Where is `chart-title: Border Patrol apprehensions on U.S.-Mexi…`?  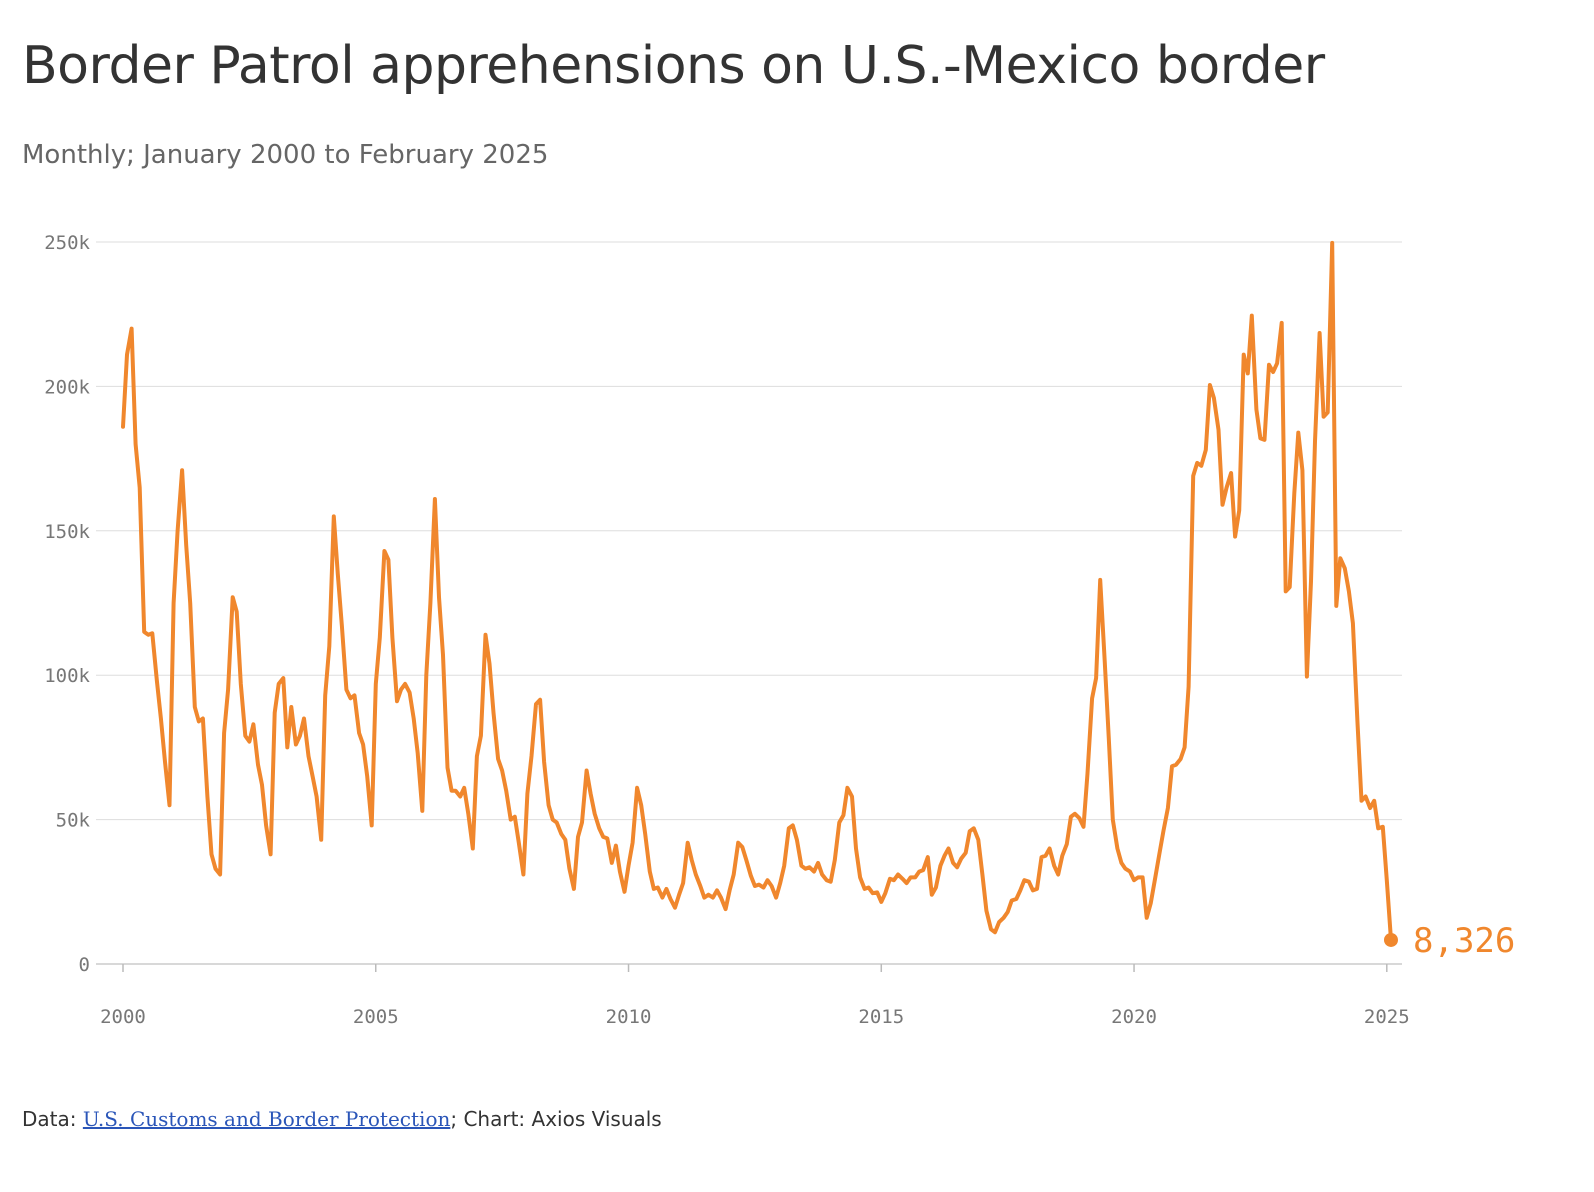
chart-title: Border Patrol apprehensions on U.S.-Mexi… is located at coordinates (673, 66).